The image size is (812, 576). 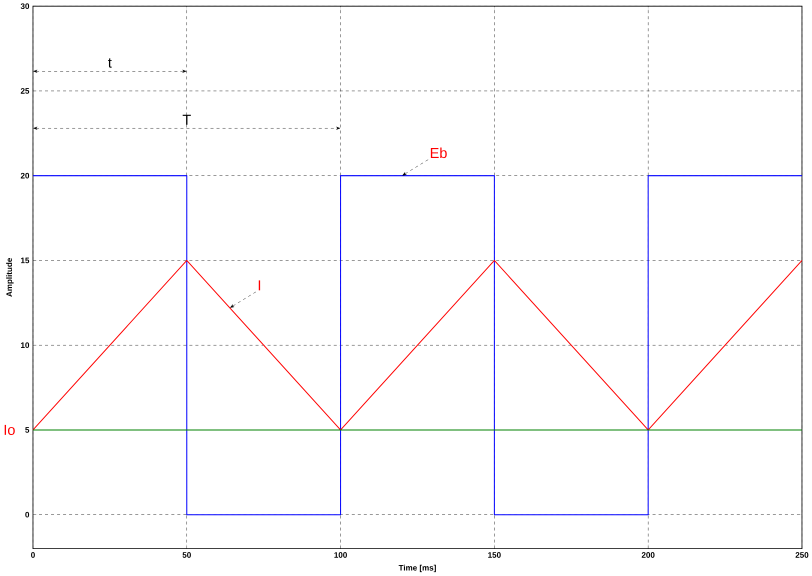 What do you see at coordinates (10, 278) in the screenshot?
I see `y-axis-title: Amplitude` at bounding box center [10, 278].